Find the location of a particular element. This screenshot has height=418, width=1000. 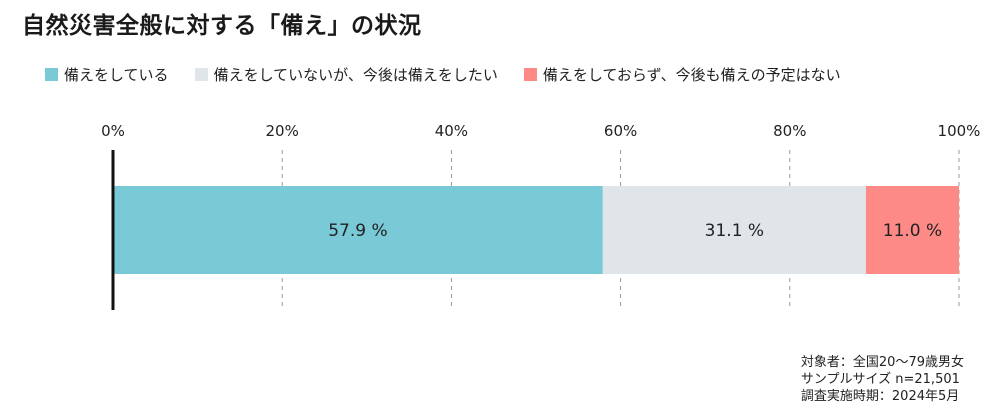

note-target: 対象者：全国20～79歳男女 is located at coordinates (882, 362).